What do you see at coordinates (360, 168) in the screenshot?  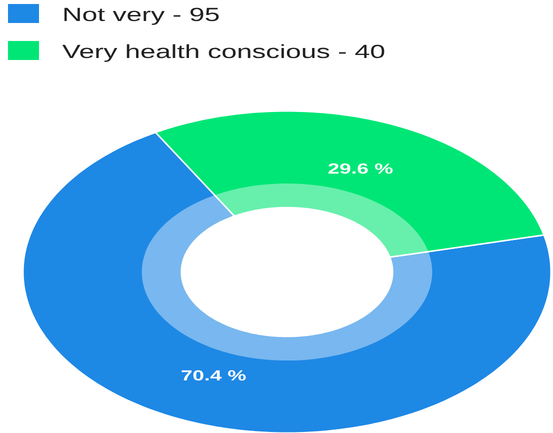 I see `data-label: 29.6 %` at bounding box center [360, 168].